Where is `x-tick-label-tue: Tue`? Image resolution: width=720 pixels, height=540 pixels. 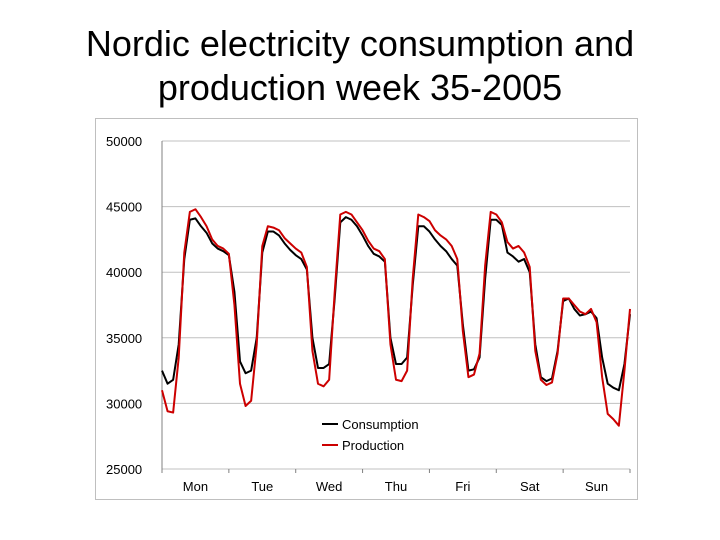 x-tick-label-tue: Tue is located at coordinates (262, 486).